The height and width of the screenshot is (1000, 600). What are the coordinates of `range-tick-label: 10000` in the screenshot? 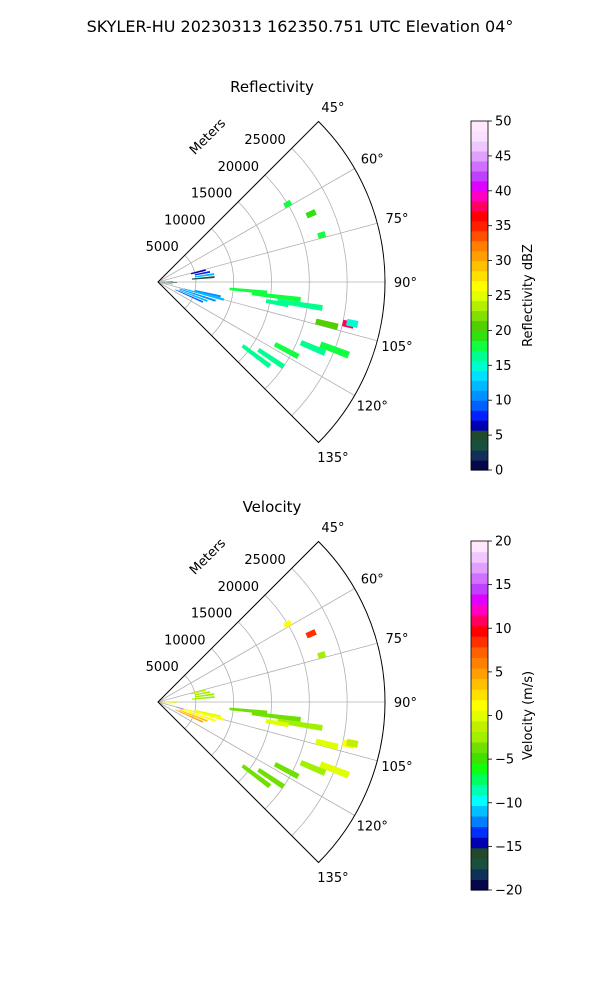 It's located at (184, 640).